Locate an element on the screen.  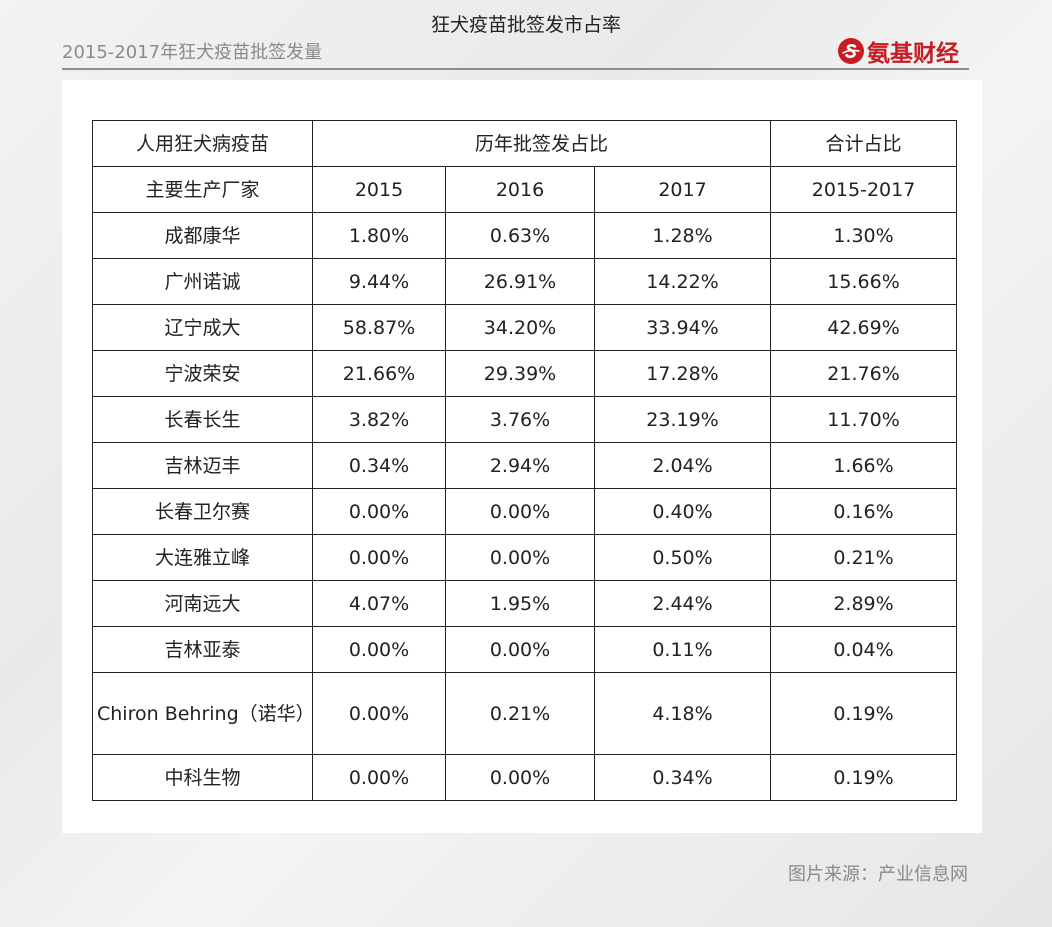
table-title: 狂犬疫苗批签发市占率 is located at coordinates (525, 25).